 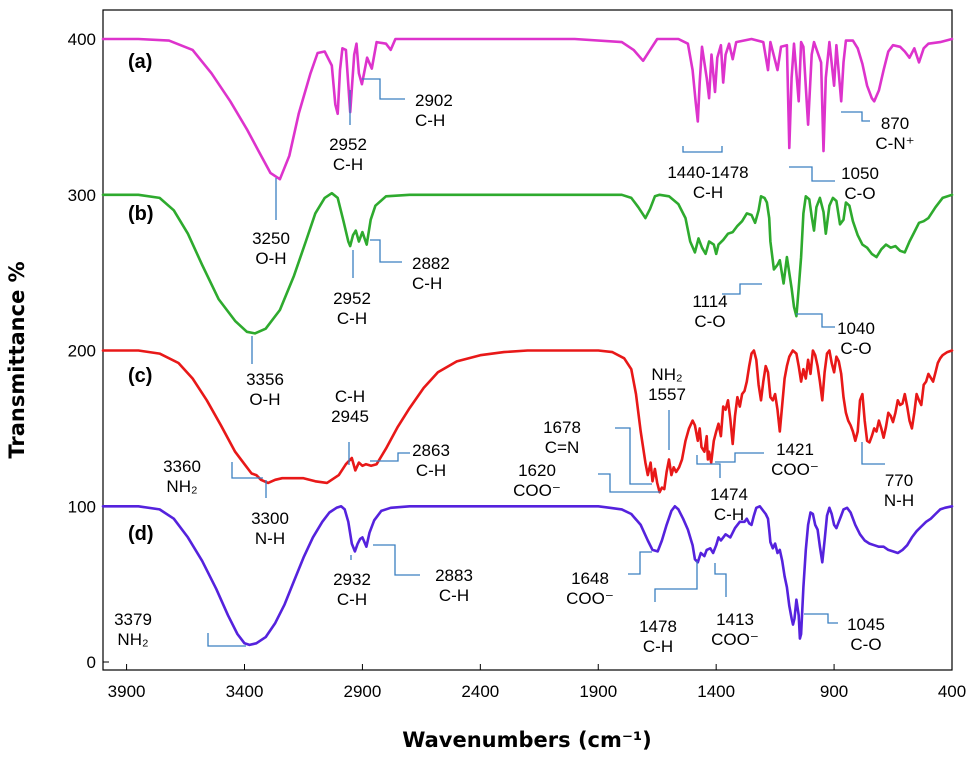 What do you see at coordinates (707, 182) in the screenshot?
I see `peak-annotation: 1440-1478 C-H` at bounding box center [707, 182].